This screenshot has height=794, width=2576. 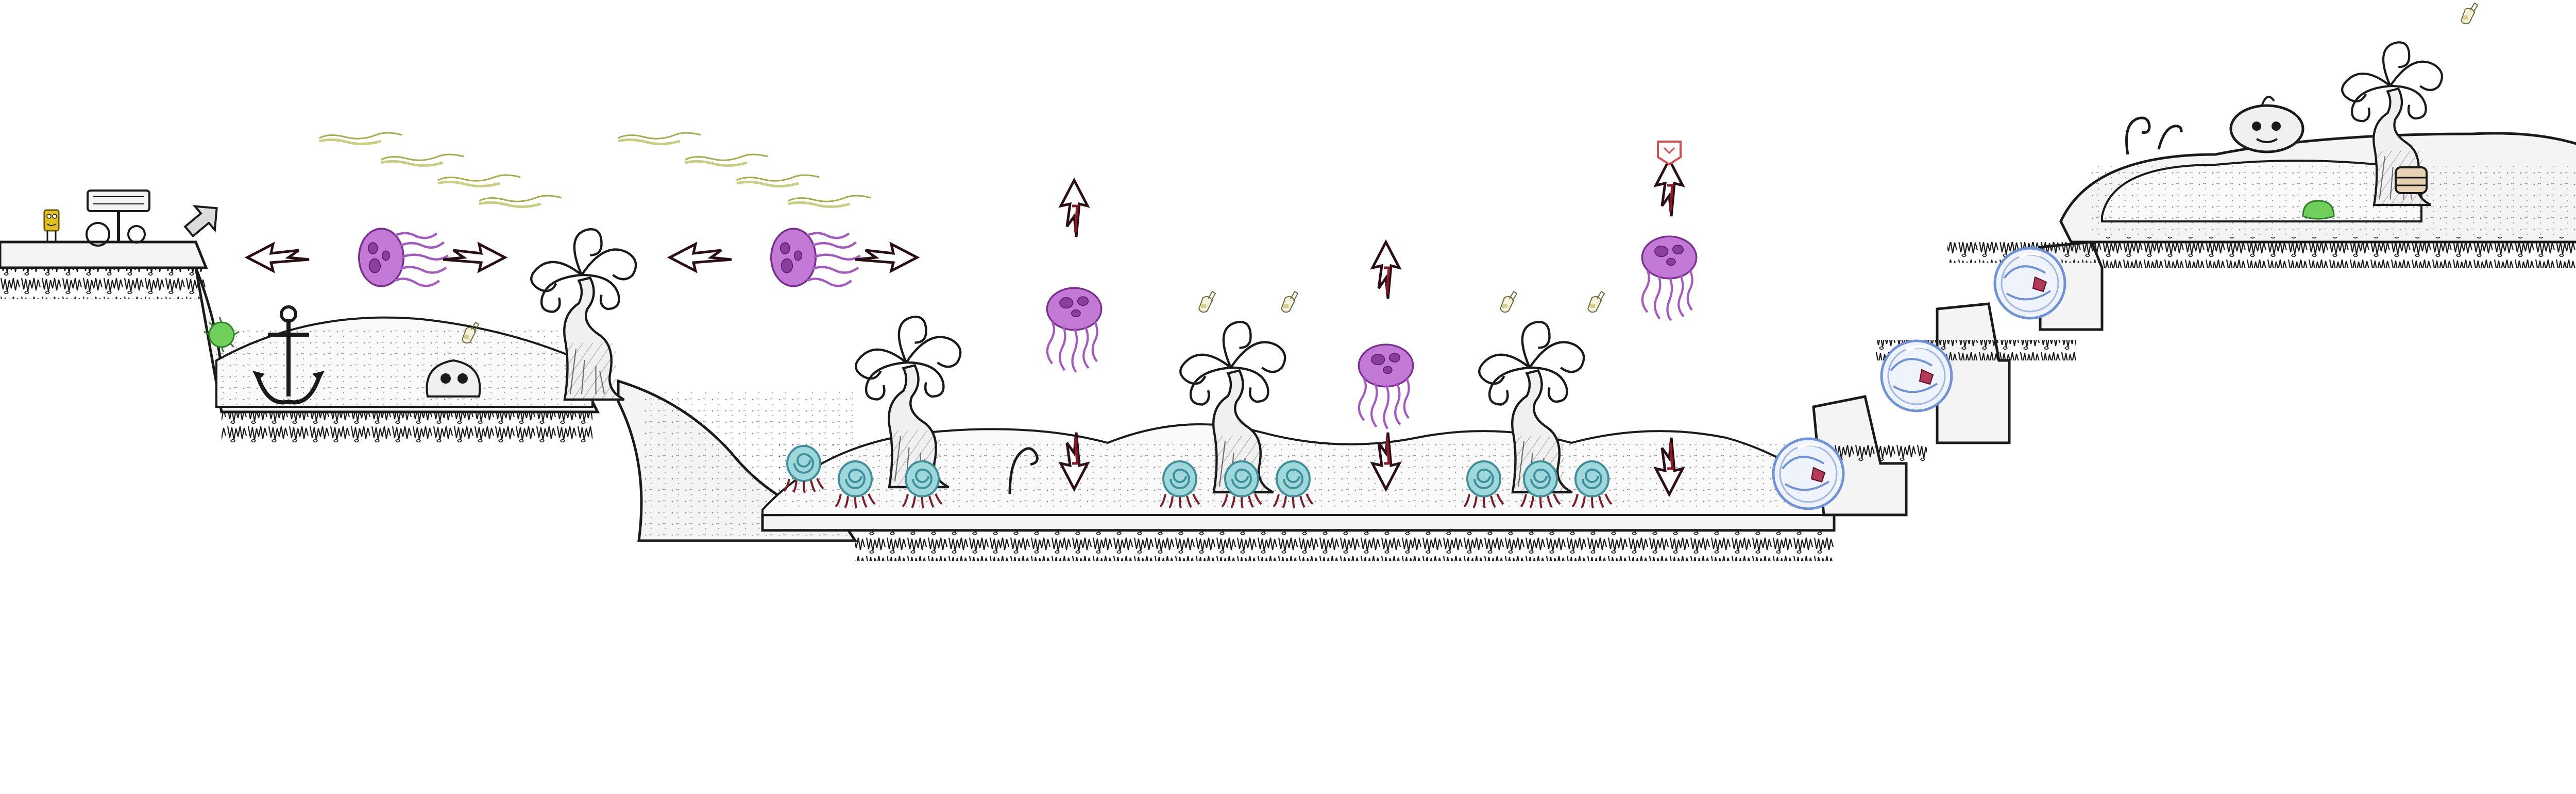 I want to click on boulder-creature-icon, so click(x=2266, y=124).